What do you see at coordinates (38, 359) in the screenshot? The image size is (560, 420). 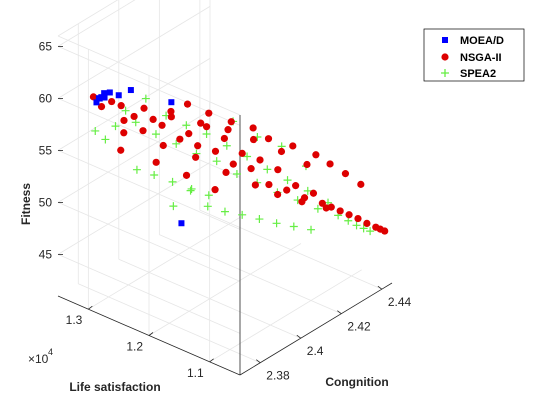 I see `y-exponent-base: ×10` at bounding box center [38, 359].